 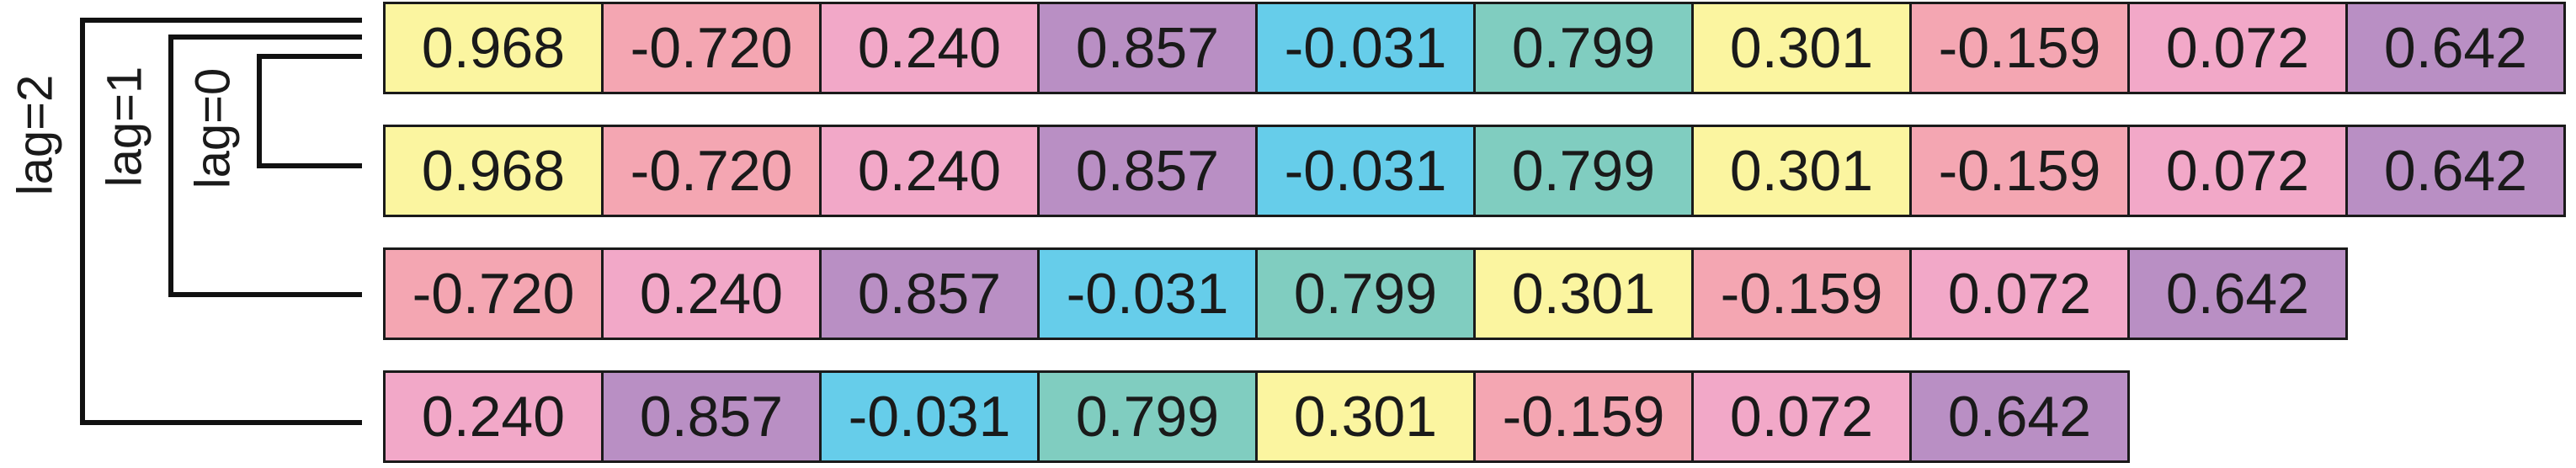 What do you see at coordinates (310, 56) in the screenshot?
I see `lag-0-bracket-top` at bounding box center [310, 56].